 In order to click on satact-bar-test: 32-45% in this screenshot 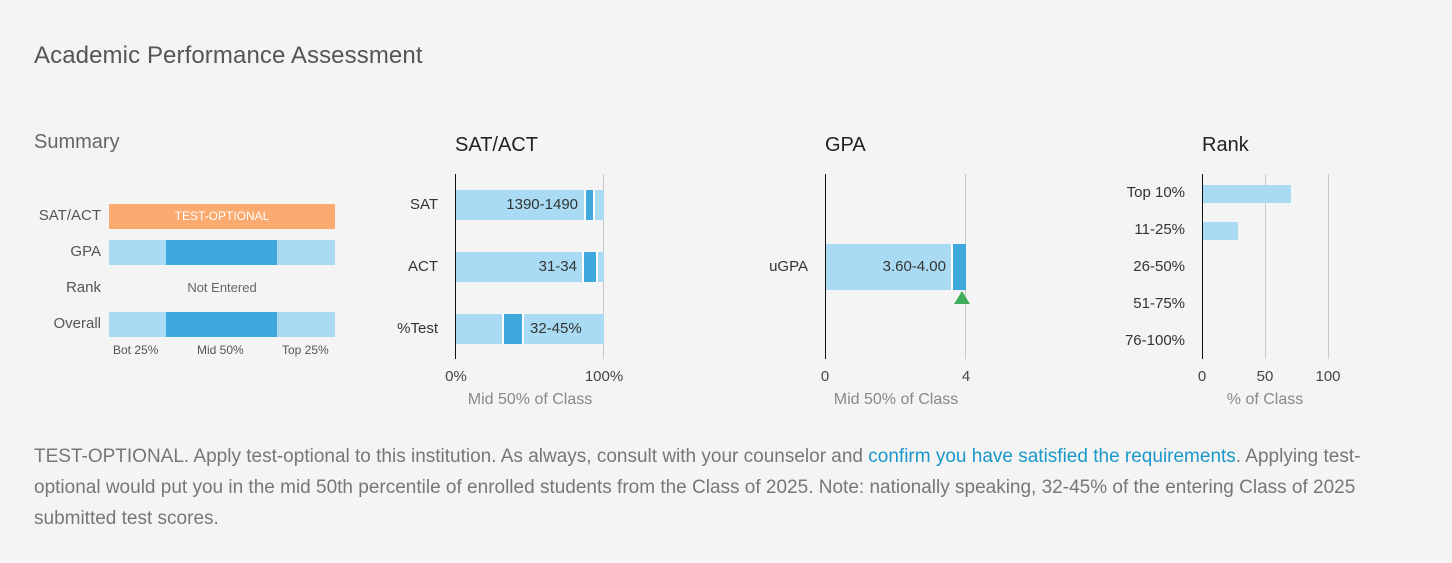, I will do `click(530, 329)`.